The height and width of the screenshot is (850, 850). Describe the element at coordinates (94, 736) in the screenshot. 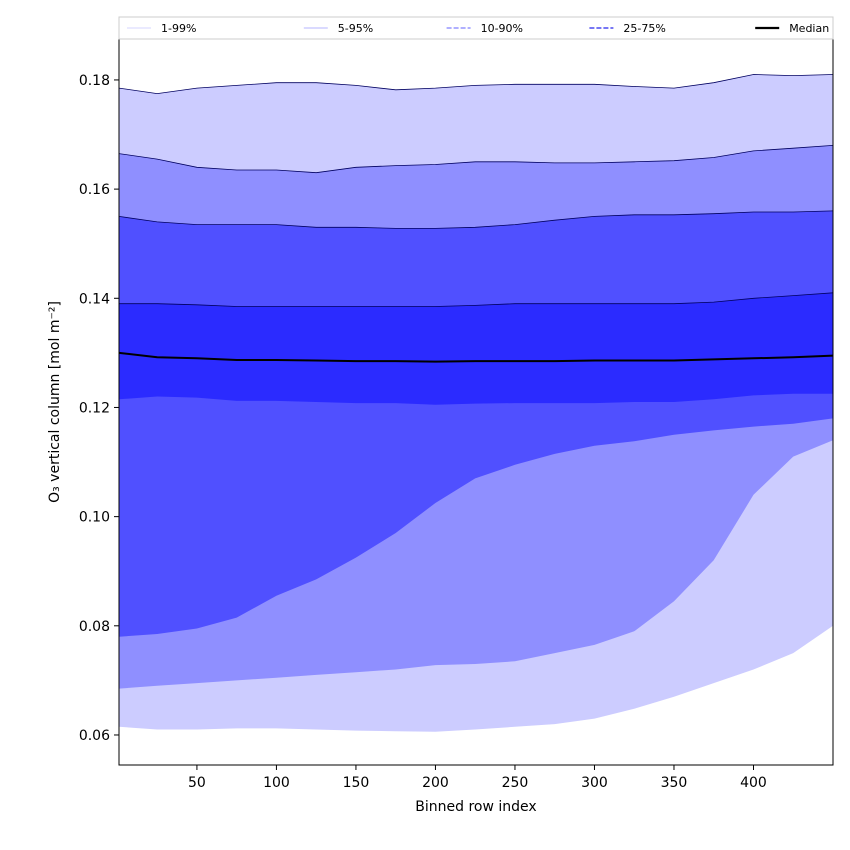

I see `y-tick-label: 0.06` at that location.